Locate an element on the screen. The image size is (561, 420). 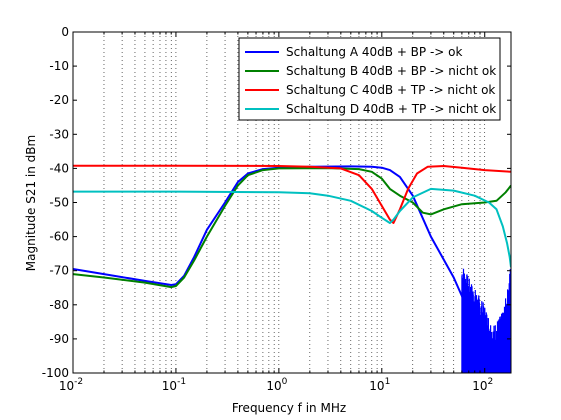
x-tick-label: 10¹ is located at coordinates (379, 385).